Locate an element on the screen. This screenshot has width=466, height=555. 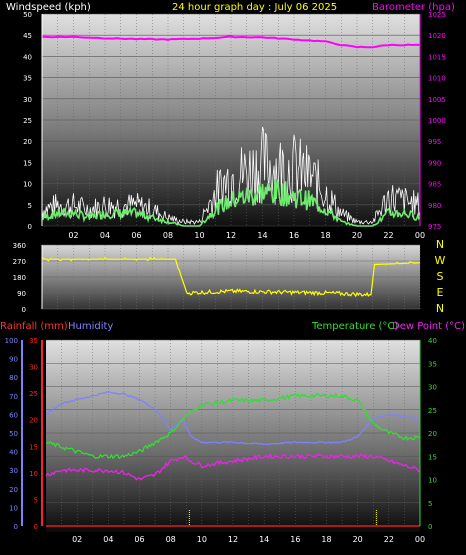
rain-legend: Rainfall (mm) is located at coordinates (34, 326).